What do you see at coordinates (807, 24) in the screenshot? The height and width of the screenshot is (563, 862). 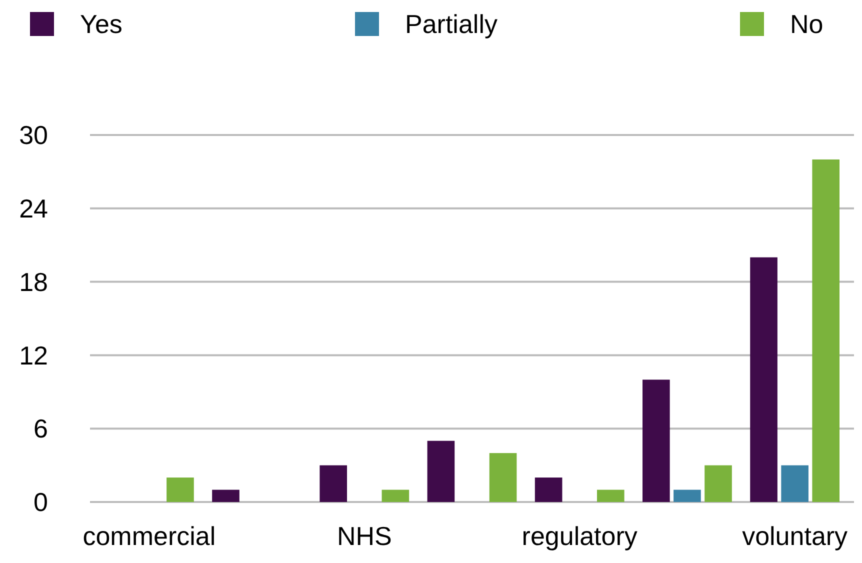 I see `legend-label: No` at bounding box center [807, 24].